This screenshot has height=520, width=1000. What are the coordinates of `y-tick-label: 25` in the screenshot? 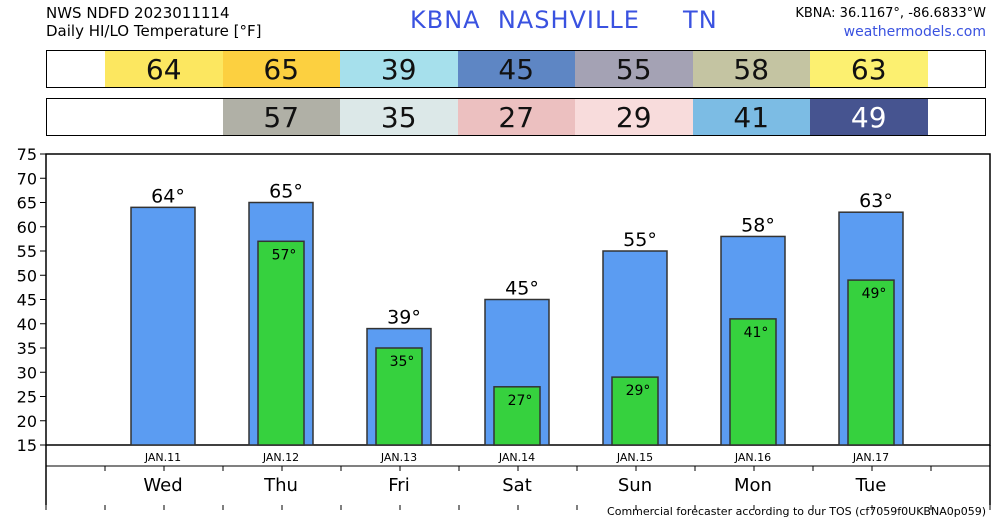 It's located at (27, 397).